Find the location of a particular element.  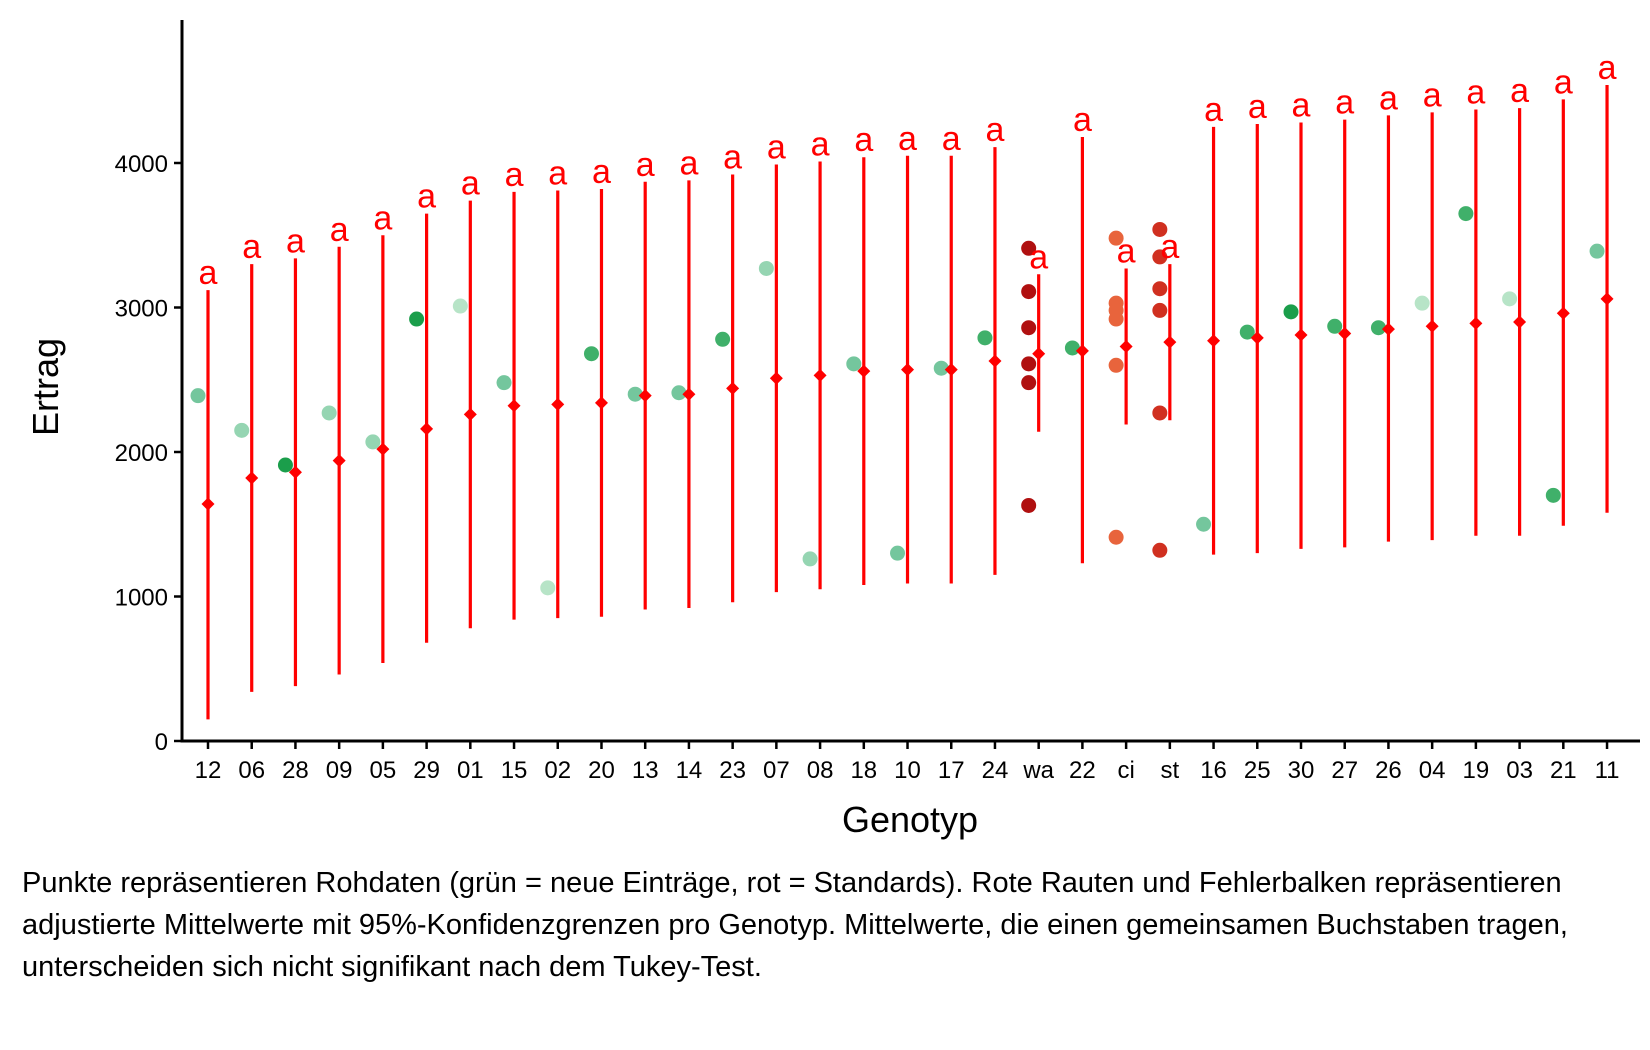

x-tick-label-03: 03 is located at coordinates (1519, 770).